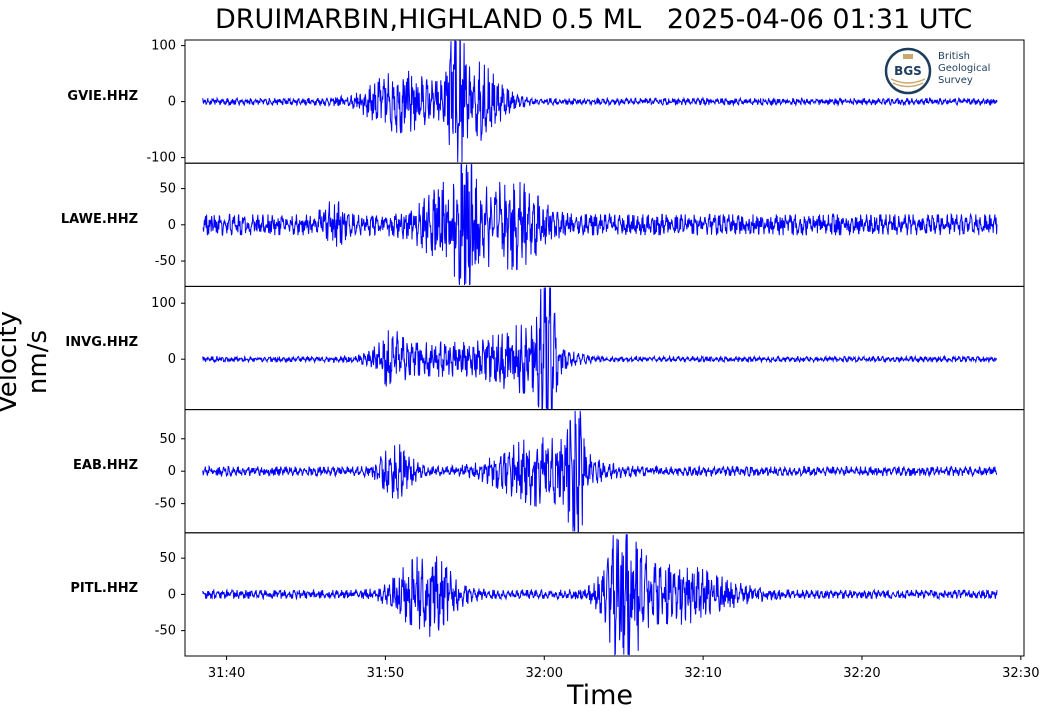  What do you see at coordinates (1020, 673) in the screenshot?
I see `x-tick-label: 32:30` at bounding box center [1020, 673].